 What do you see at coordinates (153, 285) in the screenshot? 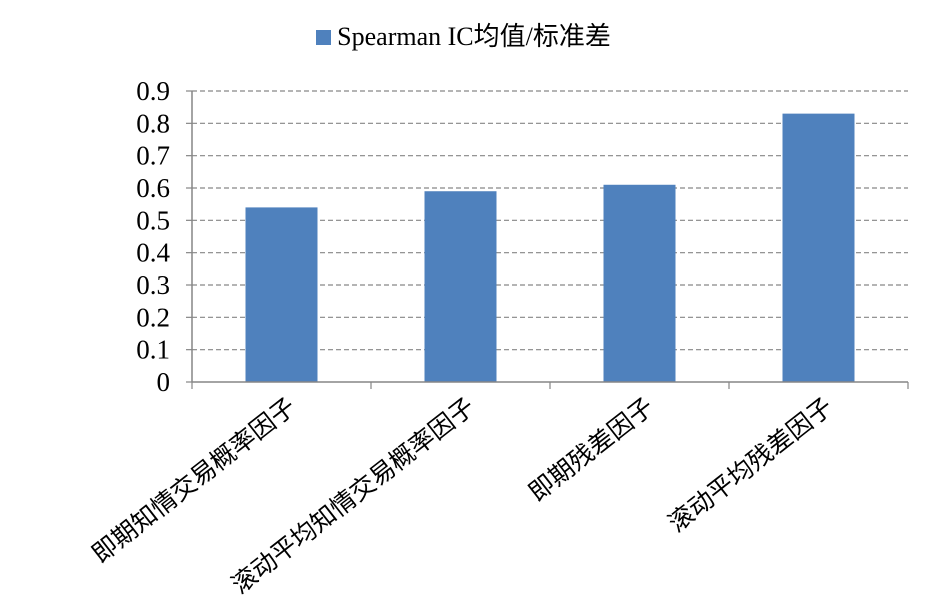
I see `y-tick-label: 0.3` at bounding box center [153, 285].